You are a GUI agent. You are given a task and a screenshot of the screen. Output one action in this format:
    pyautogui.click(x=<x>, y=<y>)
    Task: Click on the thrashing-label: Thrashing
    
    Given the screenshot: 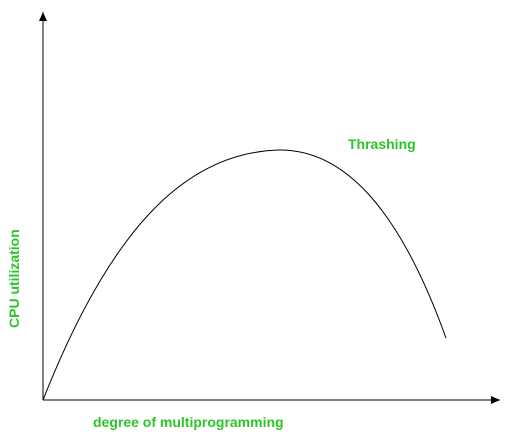 What is the action you would take?
    pyautogui.click(x=382, y=144)
    